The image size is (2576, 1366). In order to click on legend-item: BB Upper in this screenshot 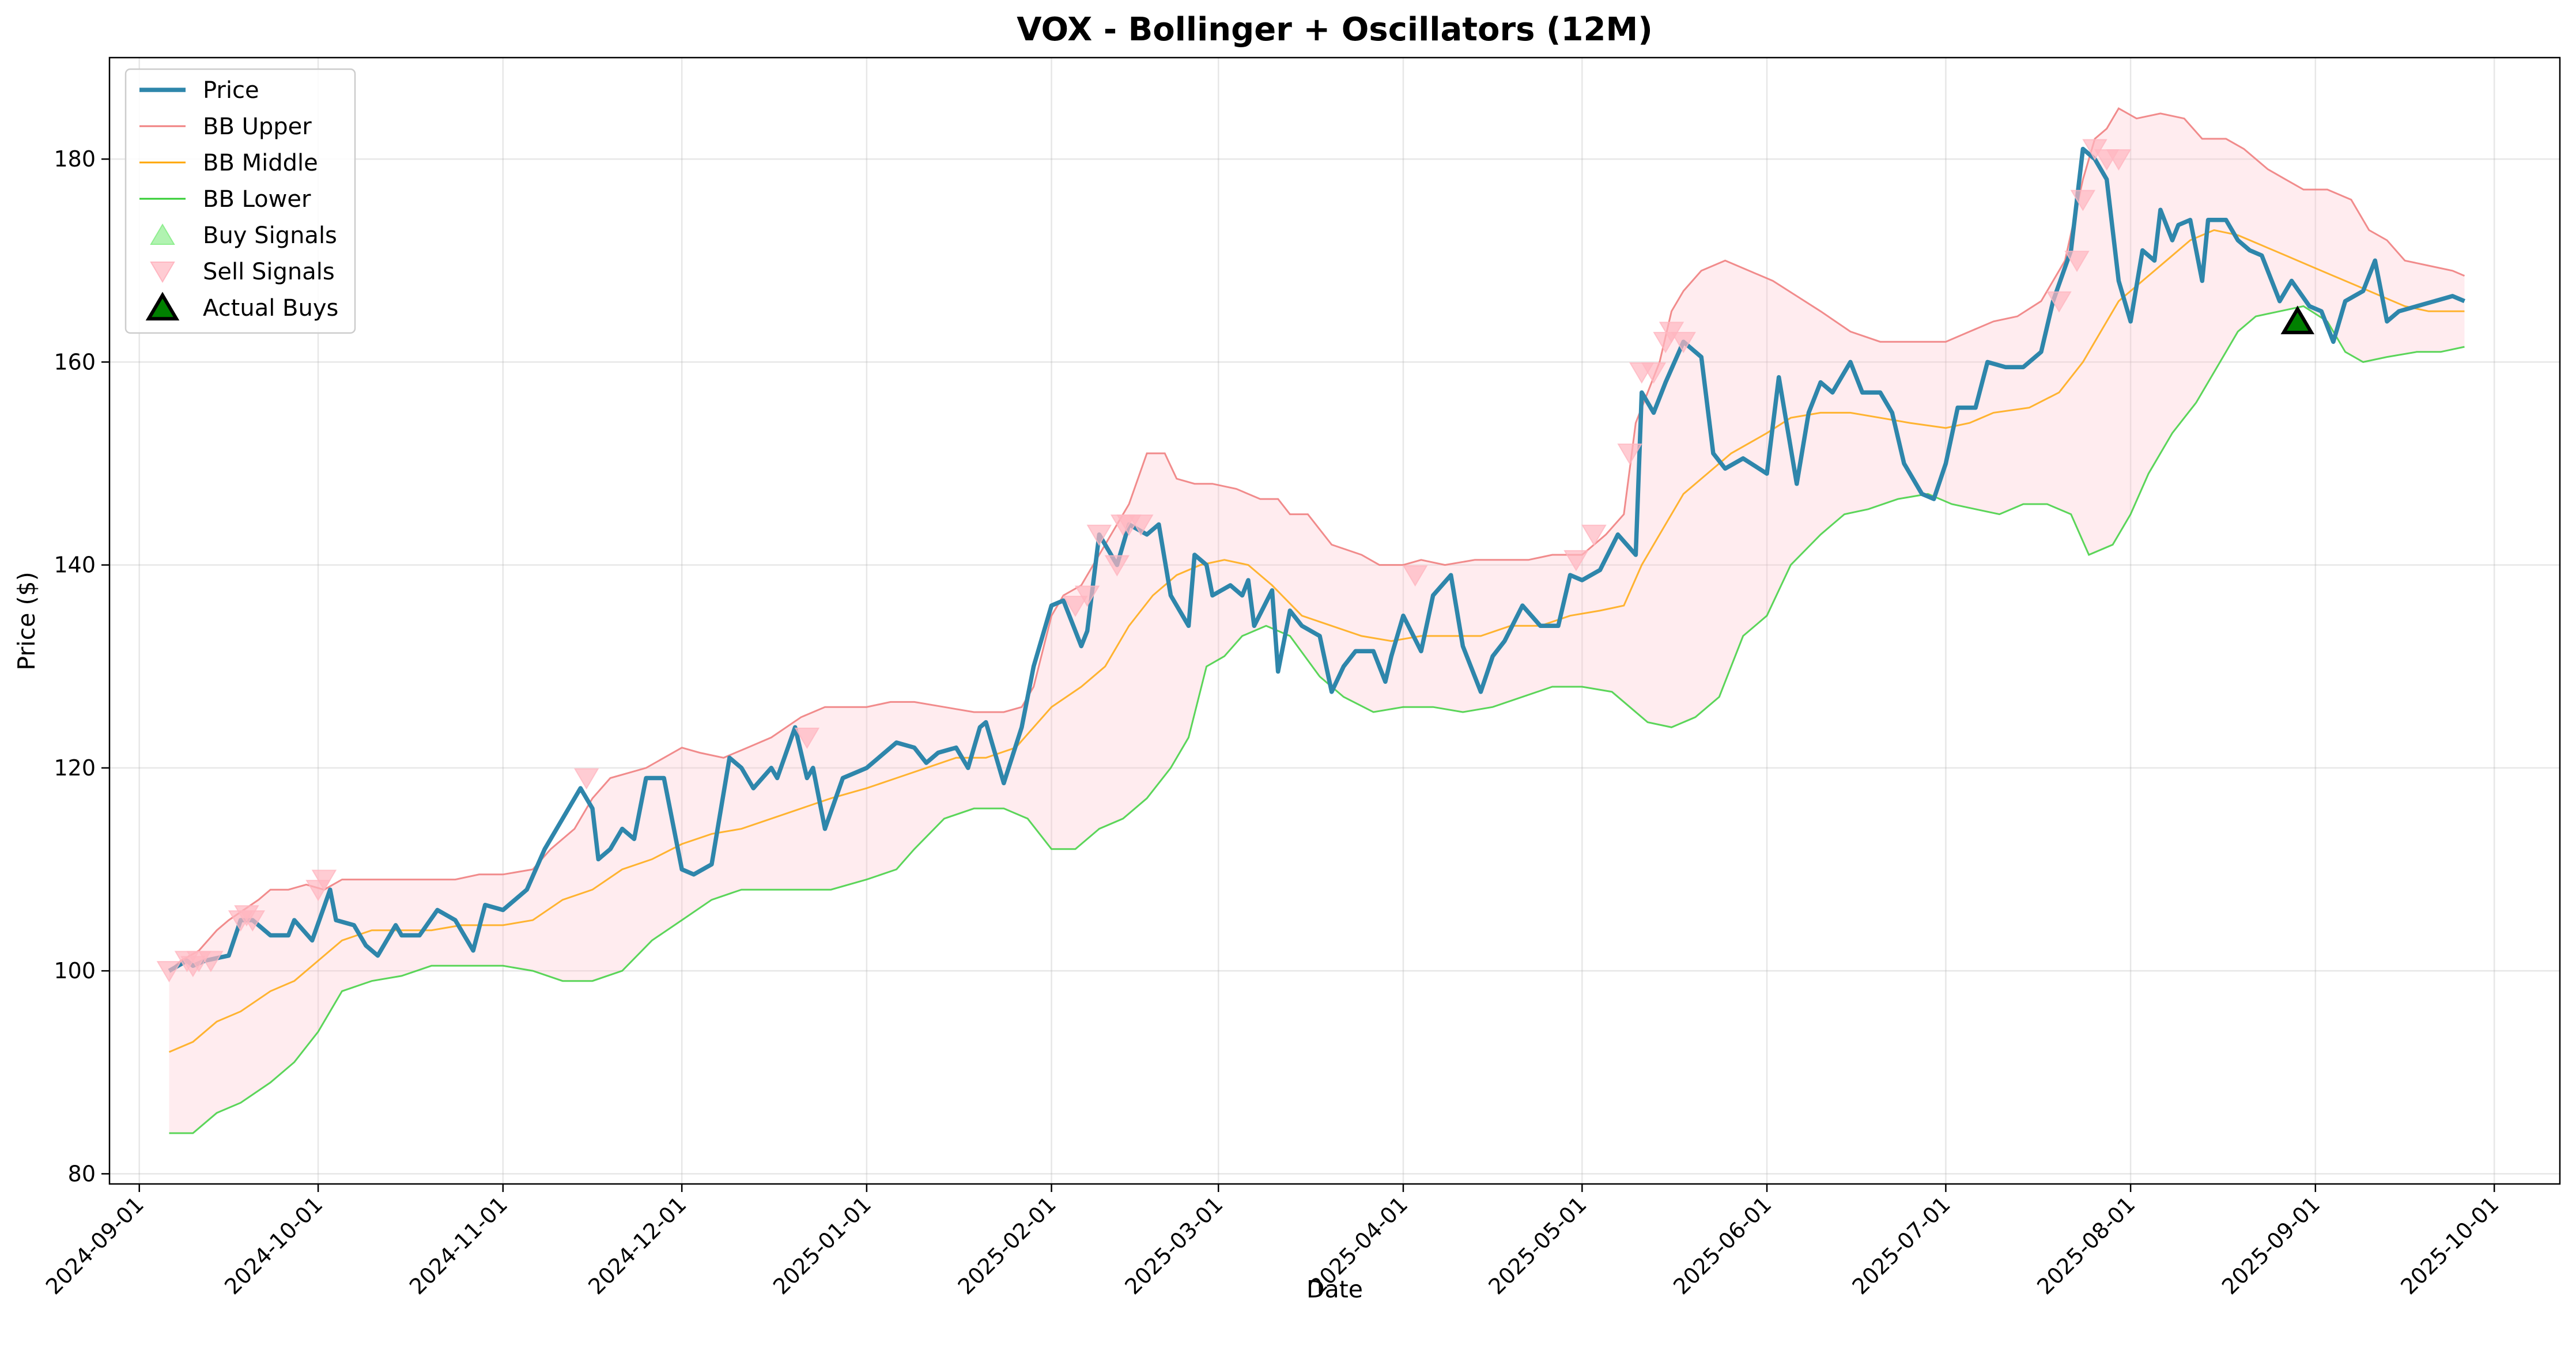, I will do `click(225, 126)`.